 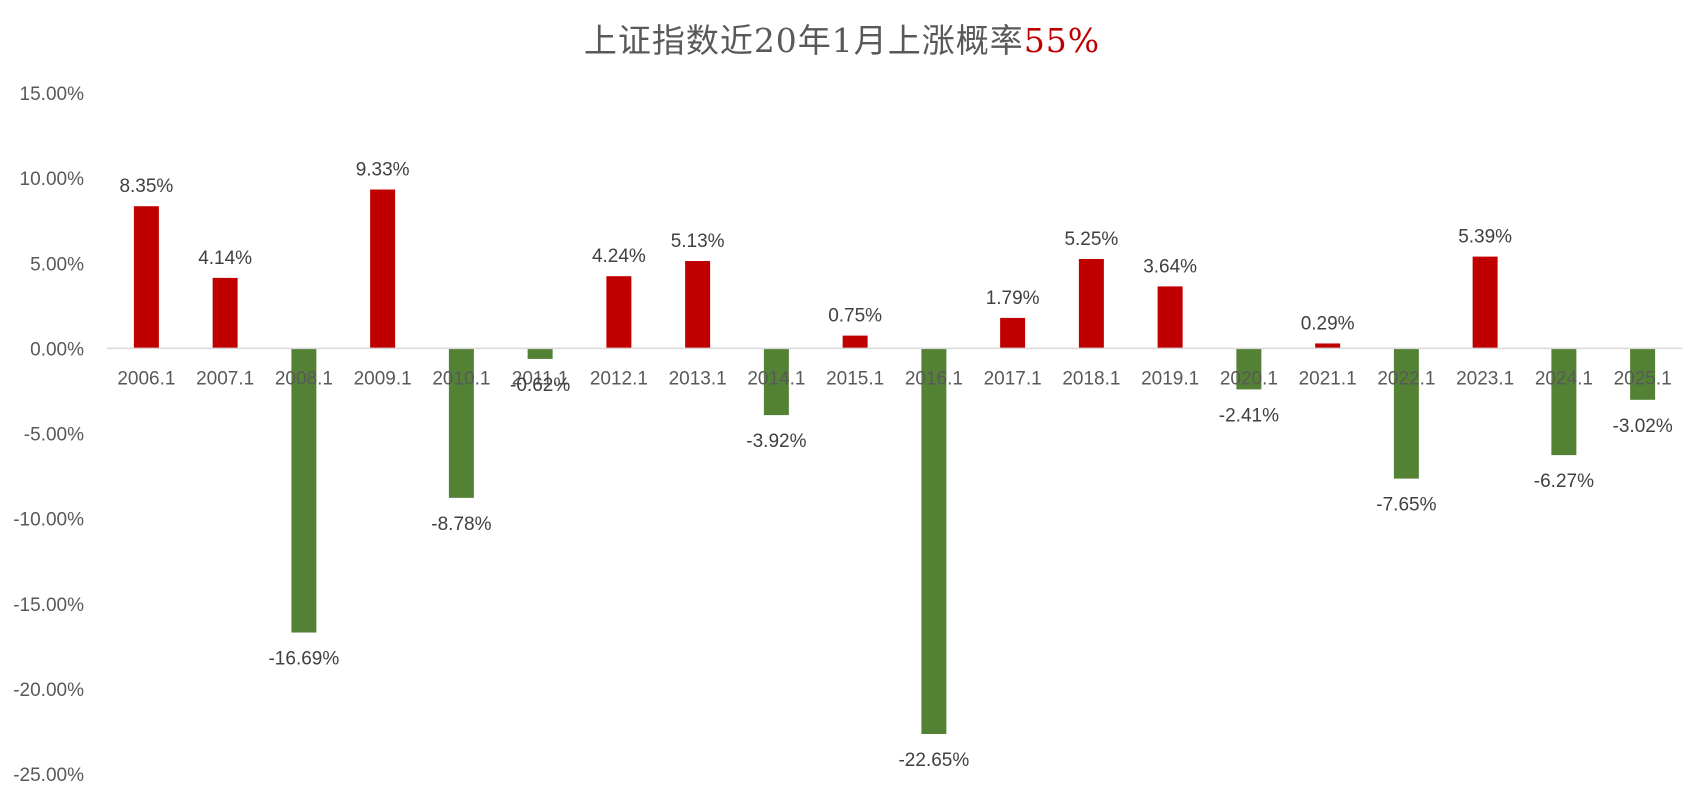 What do you see at coordinates (540, 353) in the screenshot?
I see `bar-2011.1` at bounding box center [540, 353].